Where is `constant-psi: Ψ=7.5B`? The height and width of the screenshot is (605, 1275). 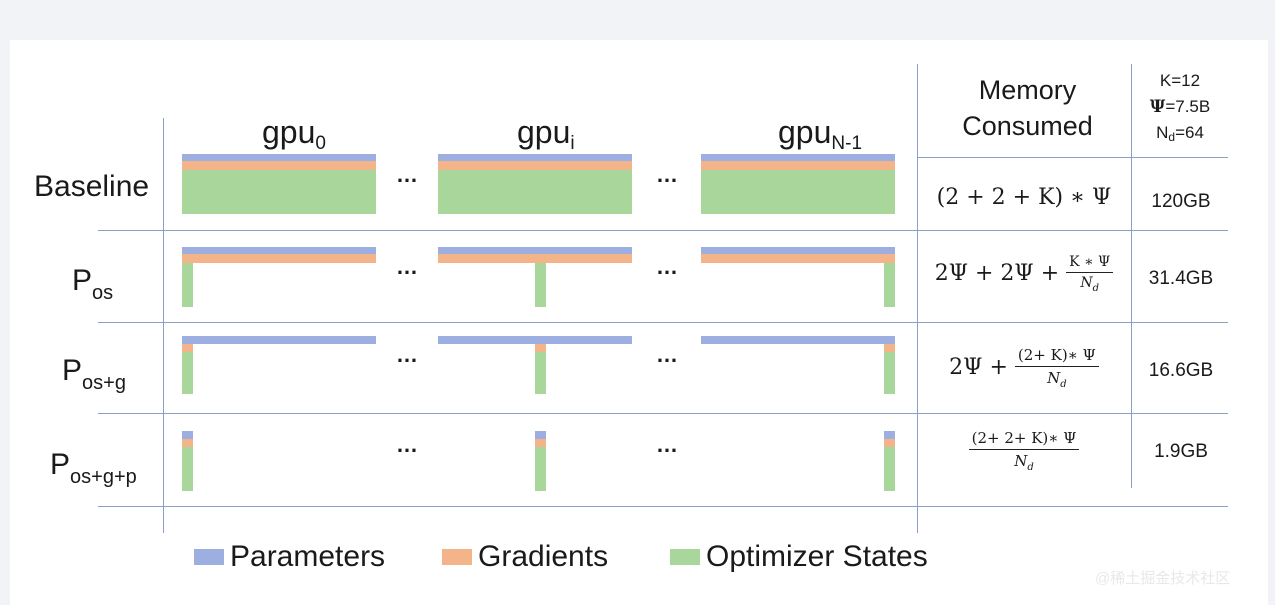
constant-psi: Ψ=7.5B is located at coordinates (1180, 107).